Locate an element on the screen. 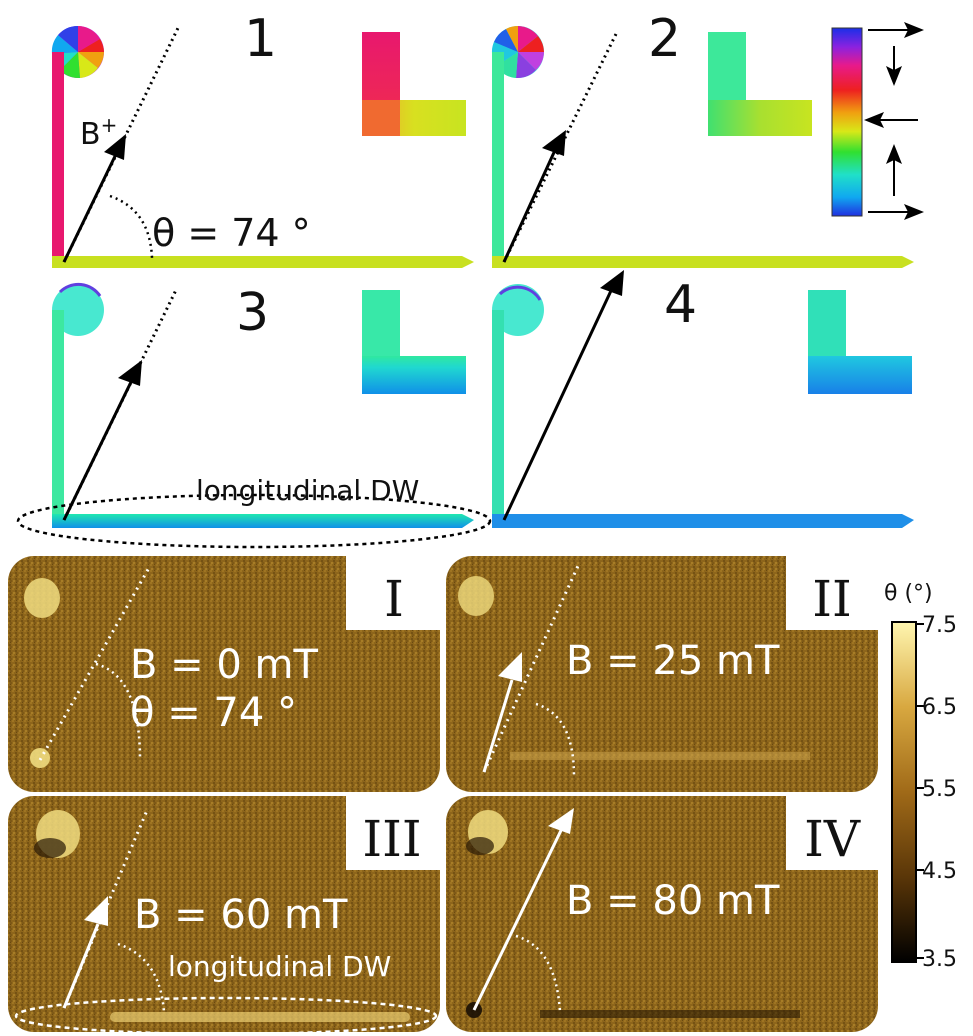 The height and width of the screenshot is (1036, 973). xmcd-panel-III: III B = 60 mT longitudinal DW is located at coordinates (224, 916).